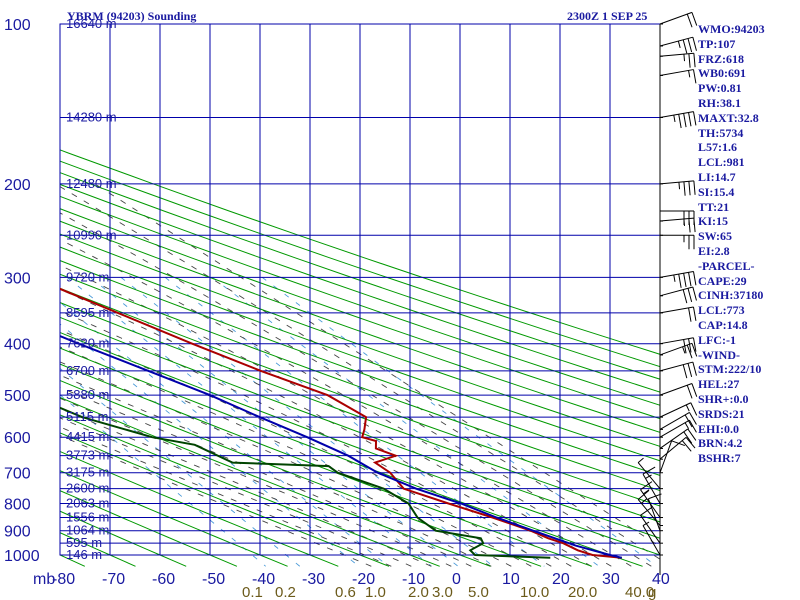  Describe the element at coordinates (719, 384) in the screenshot. I see `stat-line: HEL:27` at that location.